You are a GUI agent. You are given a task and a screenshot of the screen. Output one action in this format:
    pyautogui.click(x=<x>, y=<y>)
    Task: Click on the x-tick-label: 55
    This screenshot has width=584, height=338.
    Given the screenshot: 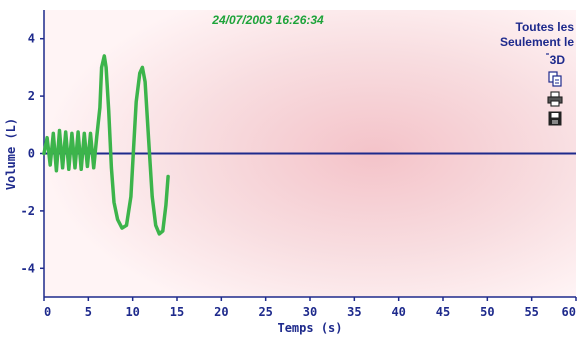 What is the action you would take?
    pyautogui.click(x=531, y=312)
    